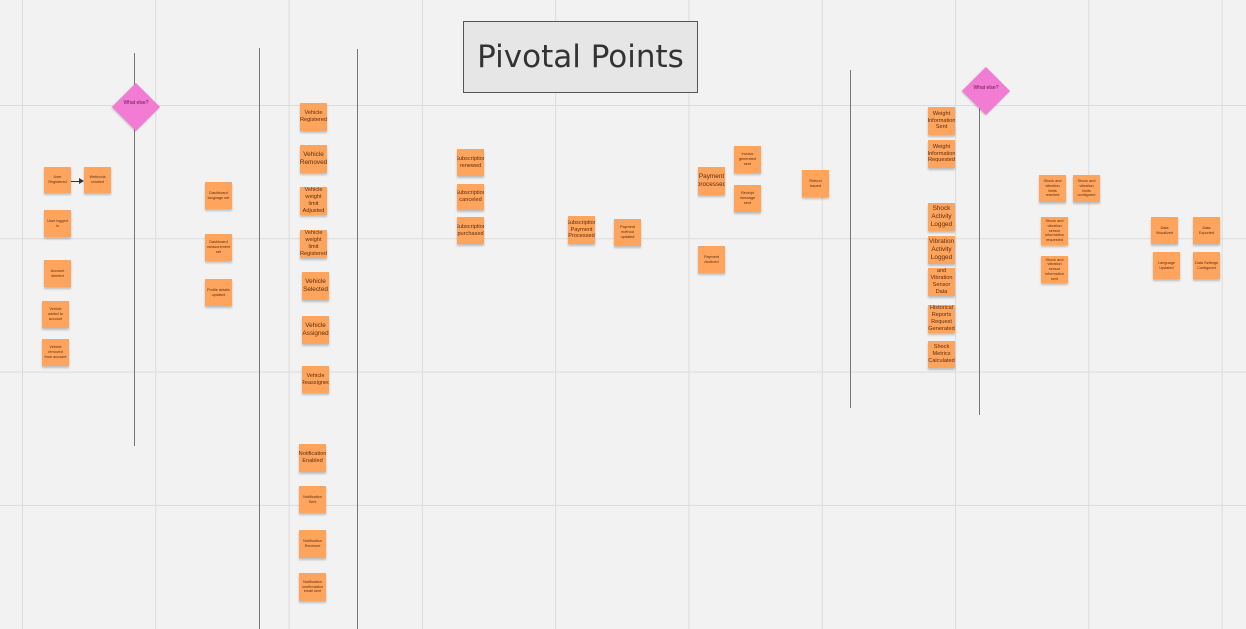 The width and height of the screenshot is (1246, 629). Describe the element at coordinates (57, 273) in the screenshot. I see `sticky-note: Account deleted` at that location.